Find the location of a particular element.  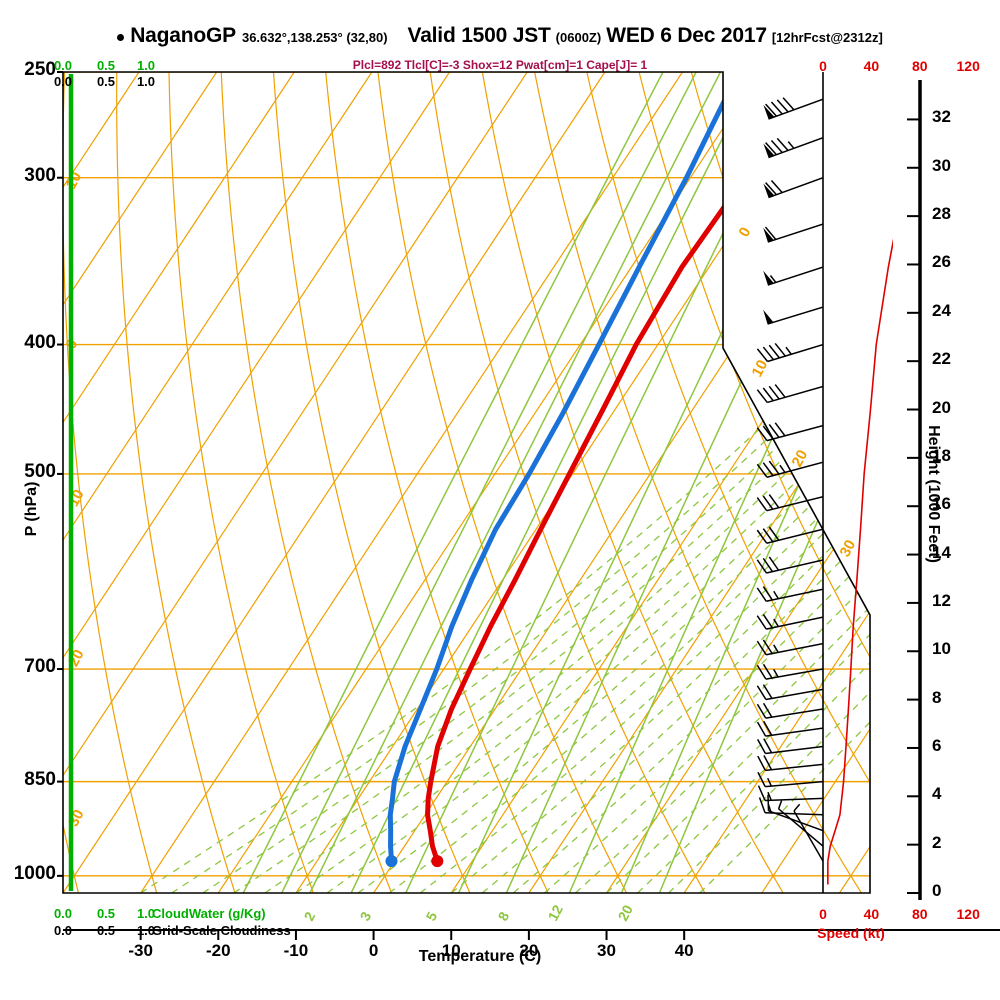

svg-text: 2 is located at coordinates (310, 916).